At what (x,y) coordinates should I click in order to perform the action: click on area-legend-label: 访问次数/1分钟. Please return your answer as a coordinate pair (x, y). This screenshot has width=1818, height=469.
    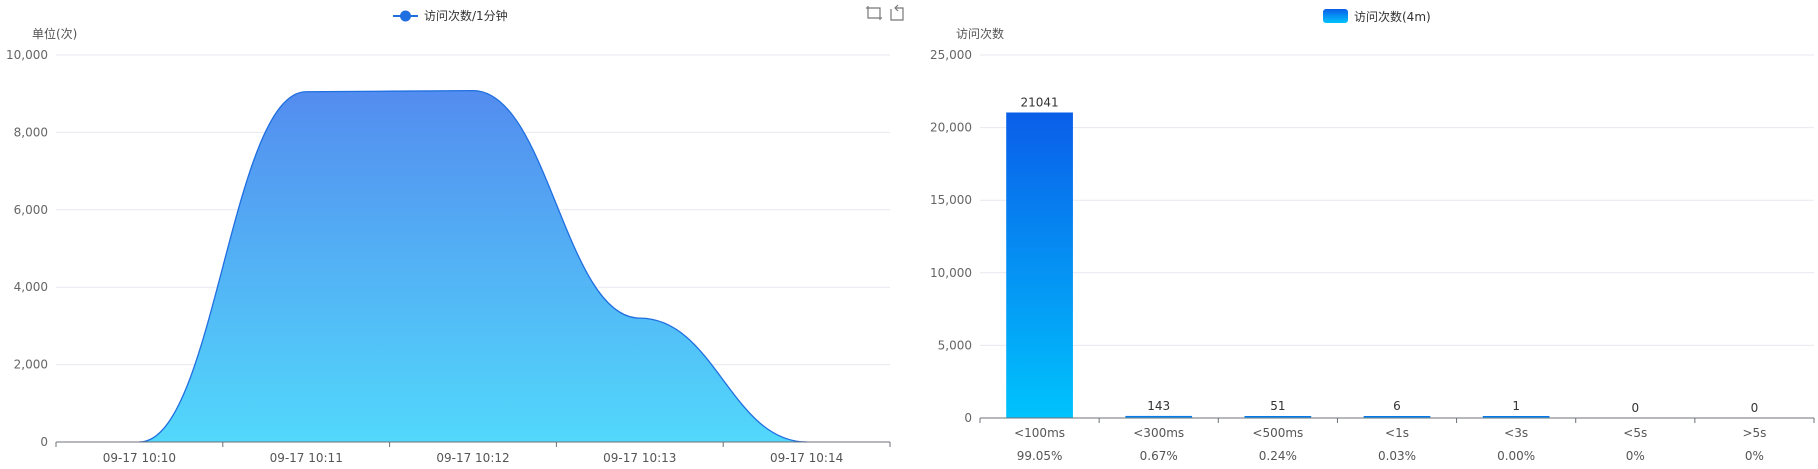
    Looking at the image, I should click on (466, 15).